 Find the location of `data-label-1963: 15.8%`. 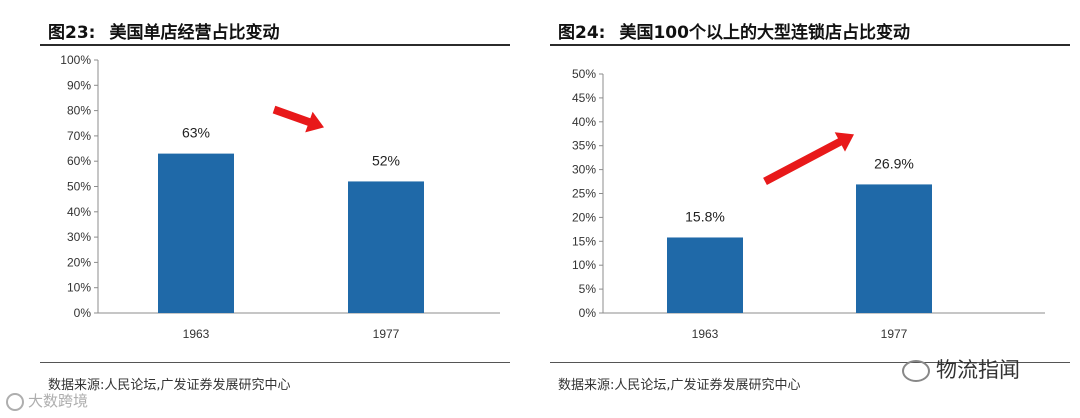

data-label-1963: 15.8% is located at coordinates (705, 216).